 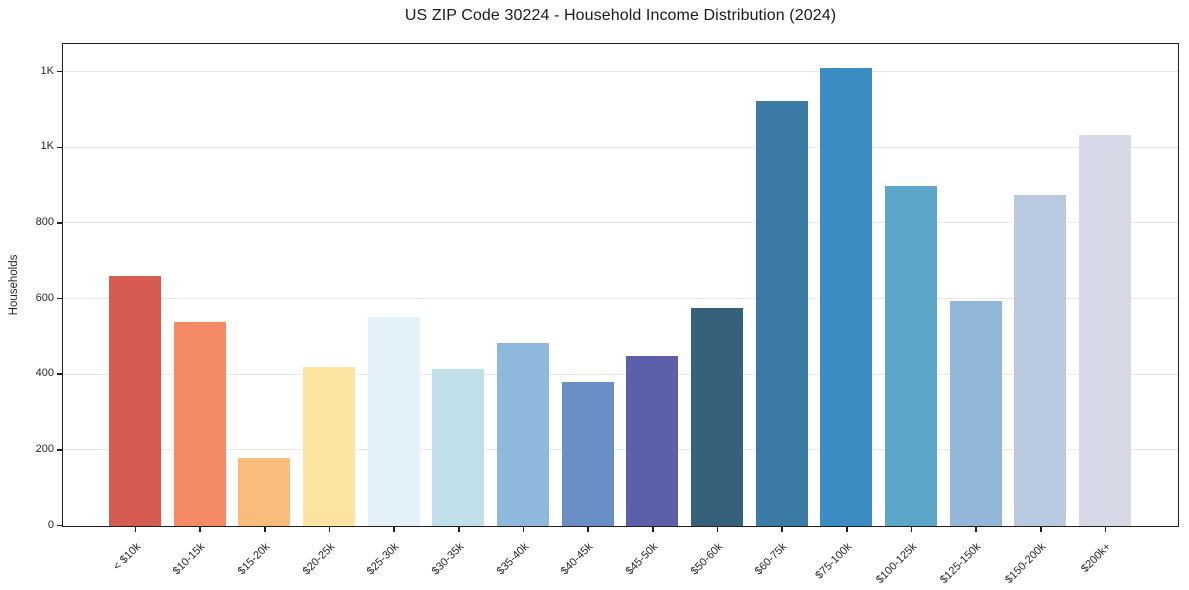 I want to click on x-tick-label: $35-40k, so click(x=512, y=559).